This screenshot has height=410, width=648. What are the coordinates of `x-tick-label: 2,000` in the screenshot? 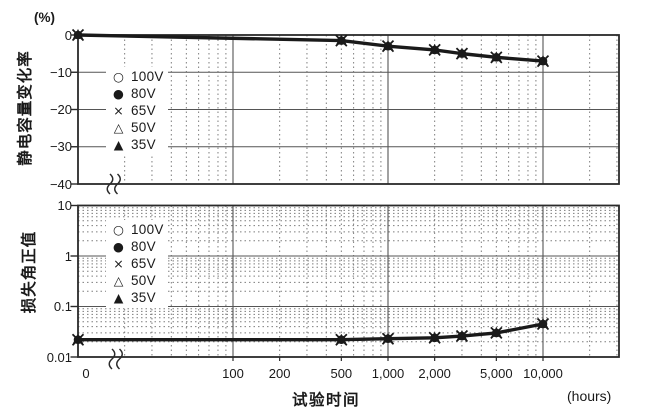 It's located at (434, 373).